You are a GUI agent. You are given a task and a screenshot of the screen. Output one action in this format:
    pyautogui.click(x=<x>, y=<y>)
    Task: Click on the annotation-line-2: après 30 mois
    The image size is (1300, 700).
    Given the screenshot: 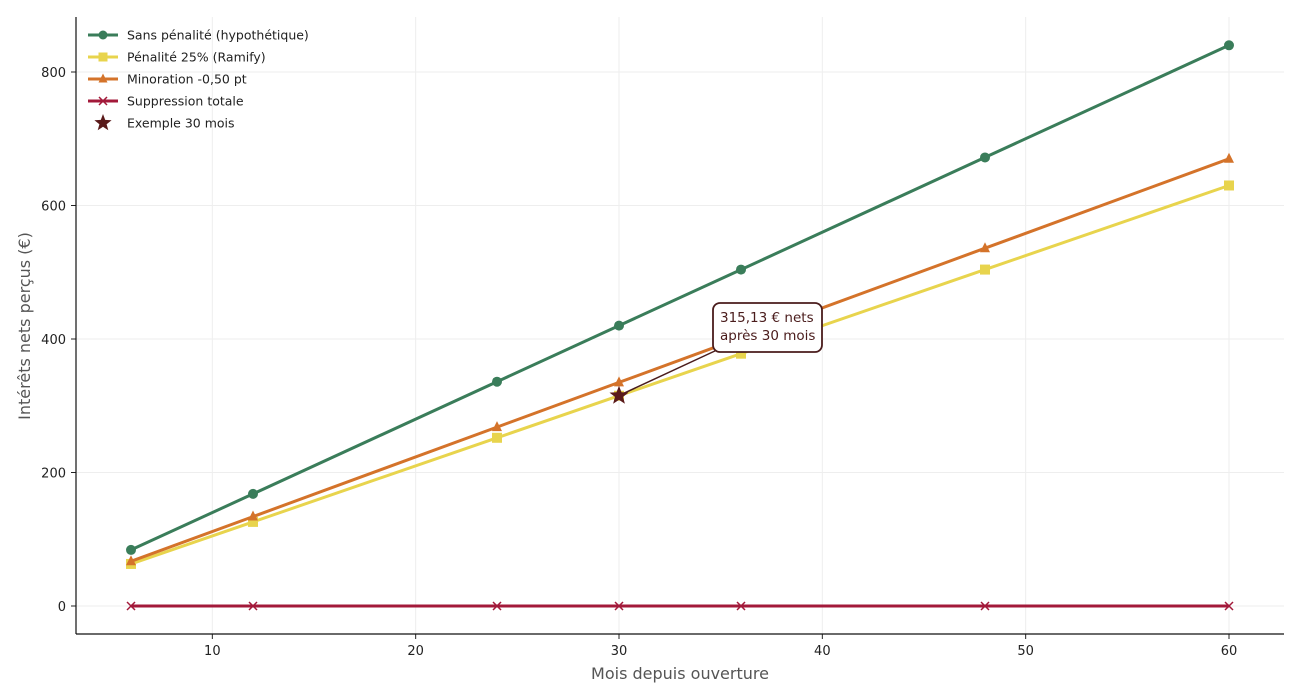 What is the action you would take?
    pyautogui.click(x=767, y=336)
    